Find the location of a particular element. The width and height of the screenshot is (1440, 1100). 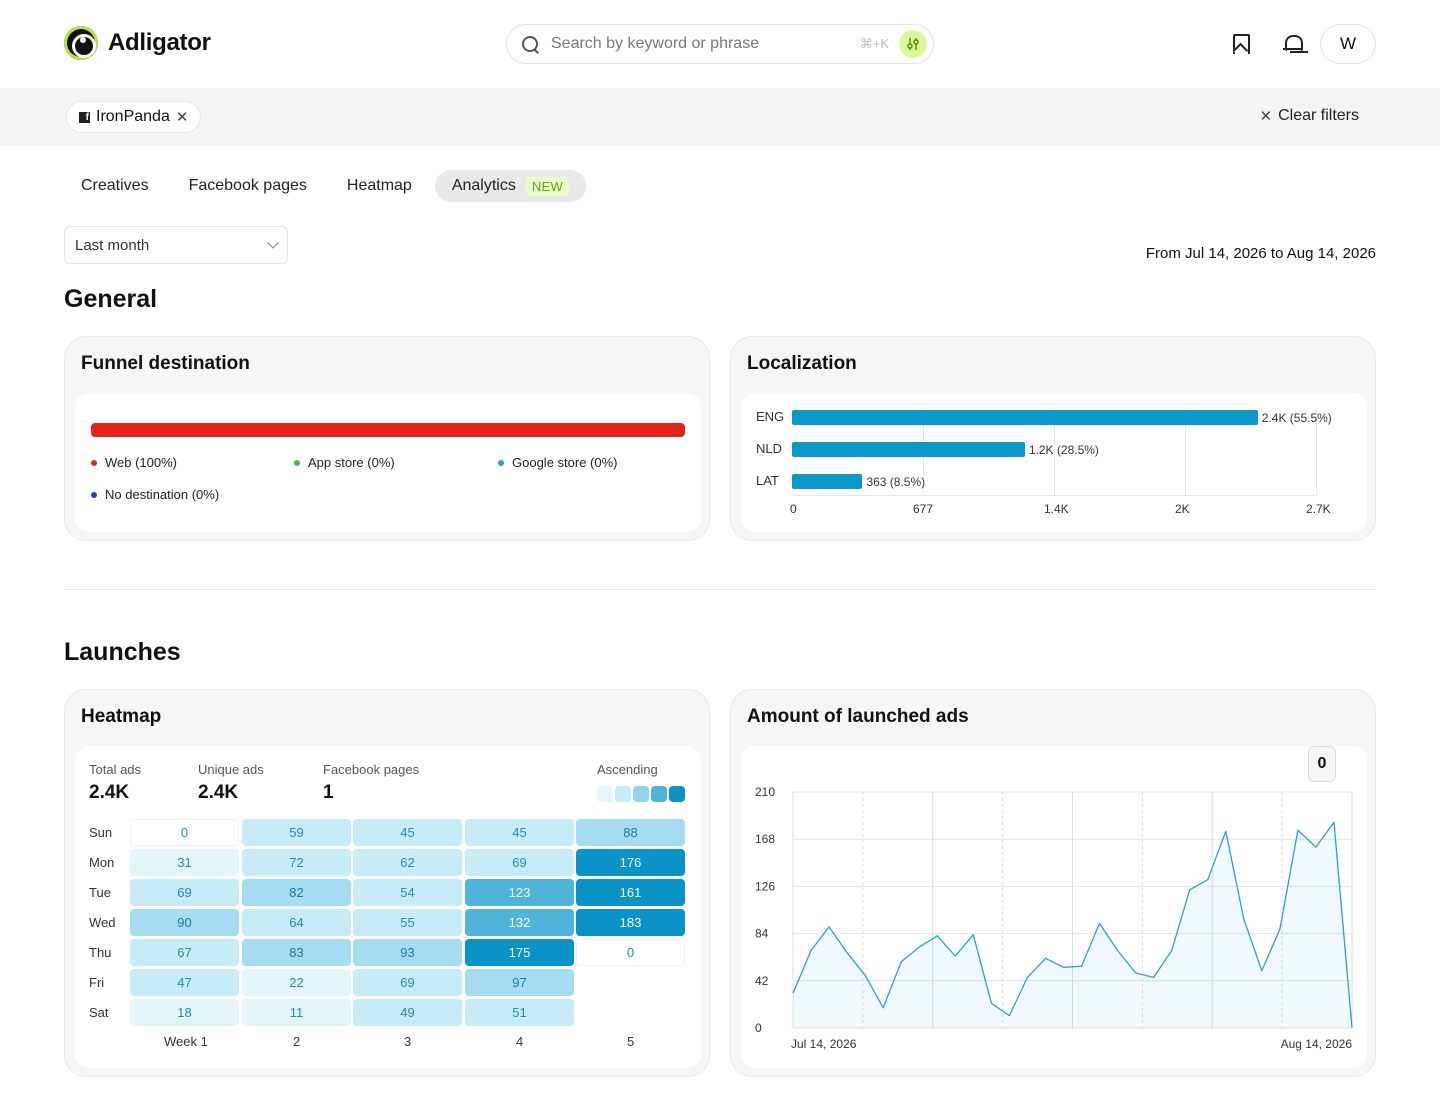

avatar: W is located at coordinates (1348, 44).